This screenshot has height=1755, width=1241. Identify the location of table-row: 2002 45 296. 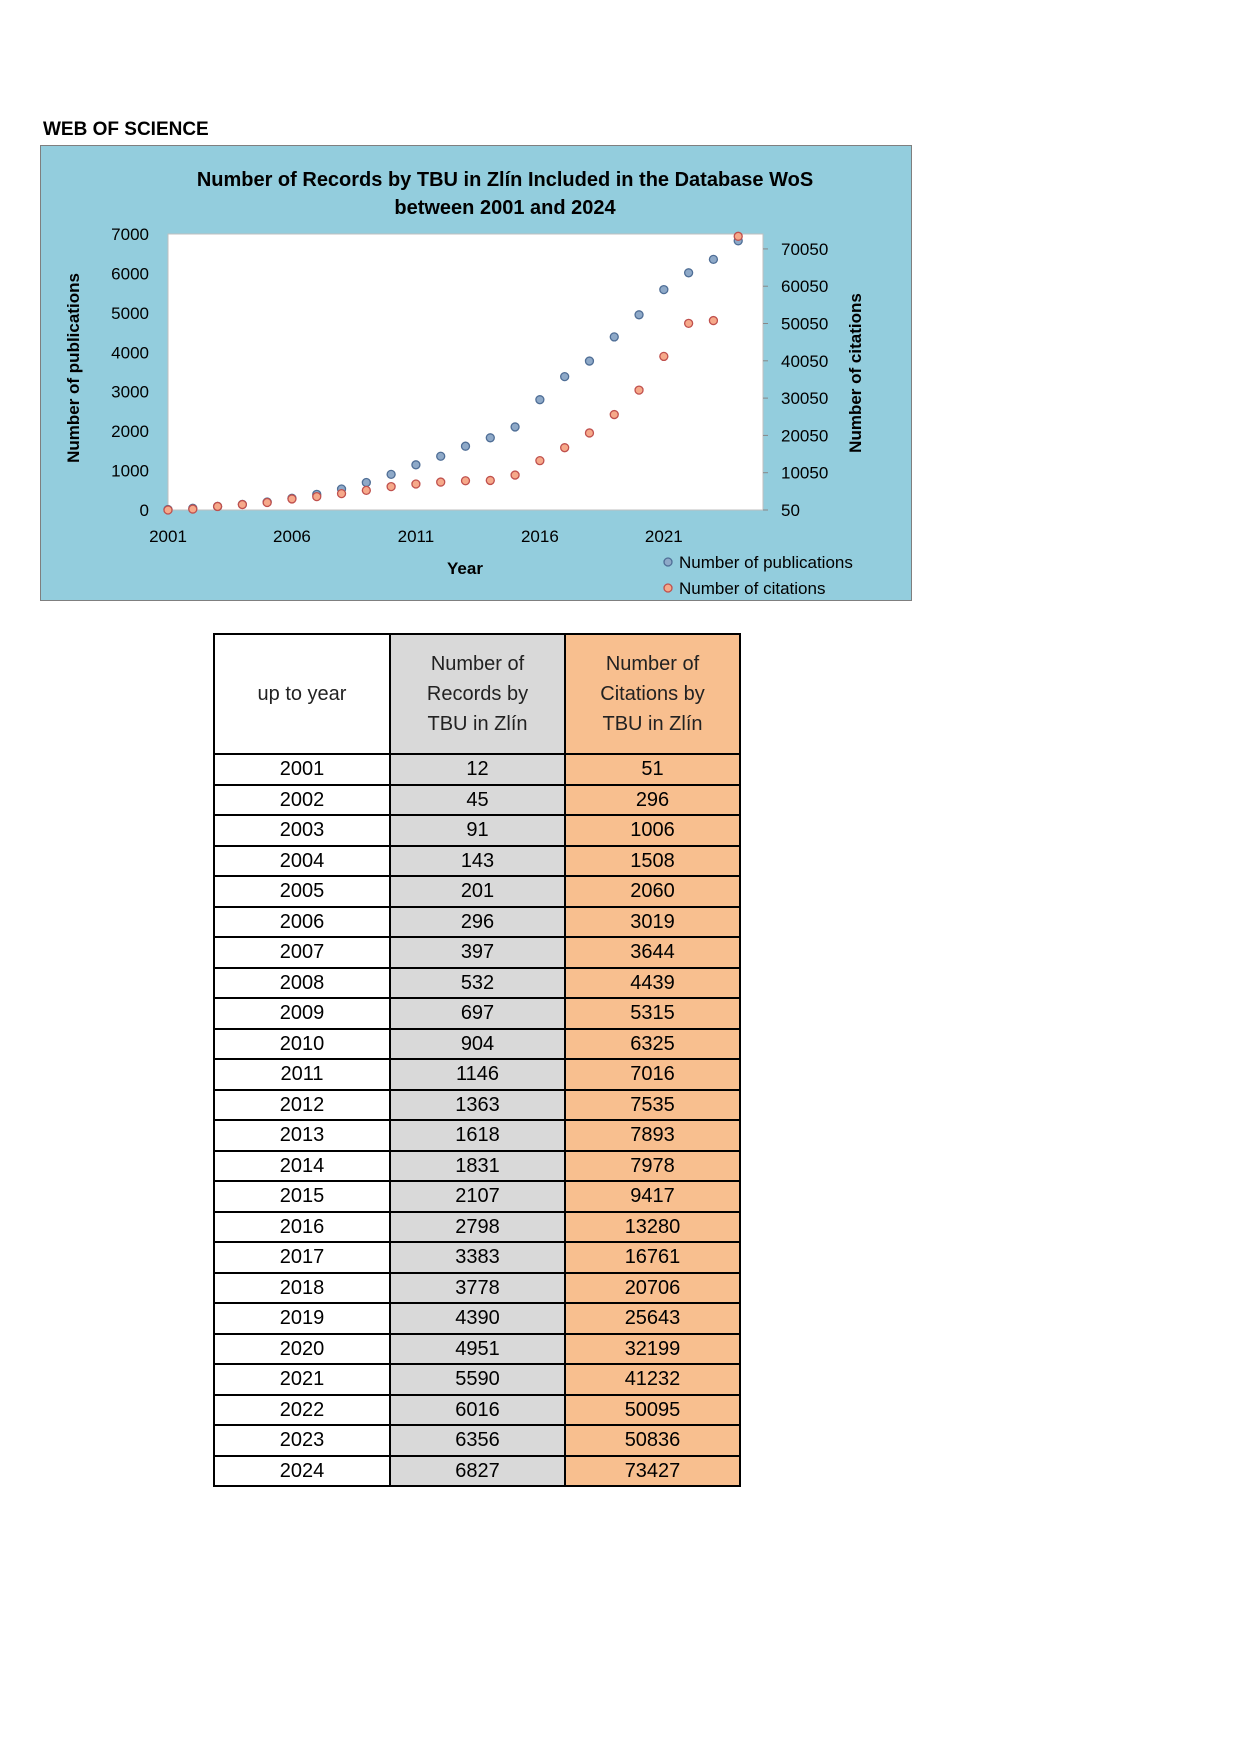
(477, 799).